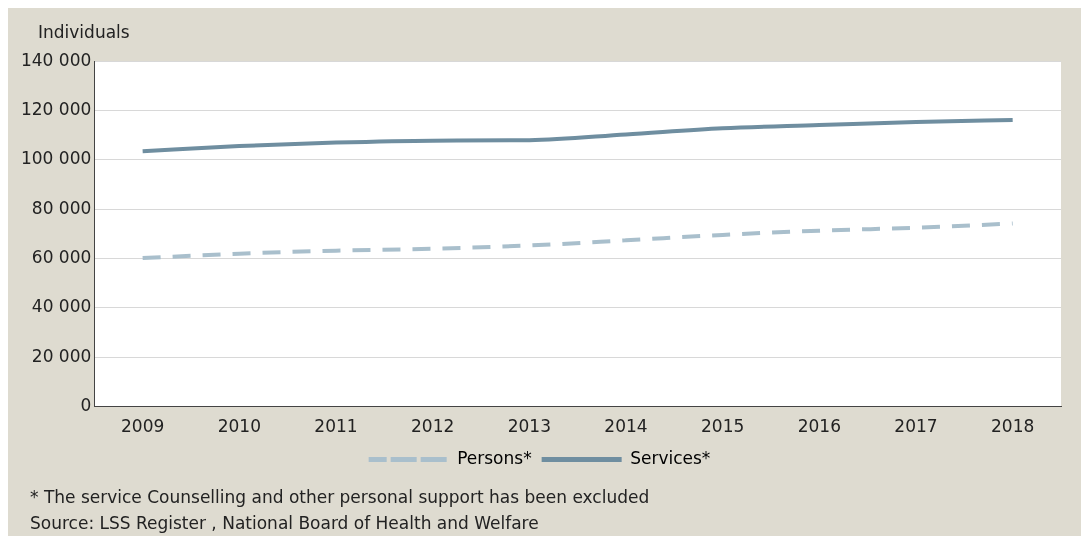 The image size is (1089, 544). I want to click on x-tick-label: 2010, so click(239, 426).